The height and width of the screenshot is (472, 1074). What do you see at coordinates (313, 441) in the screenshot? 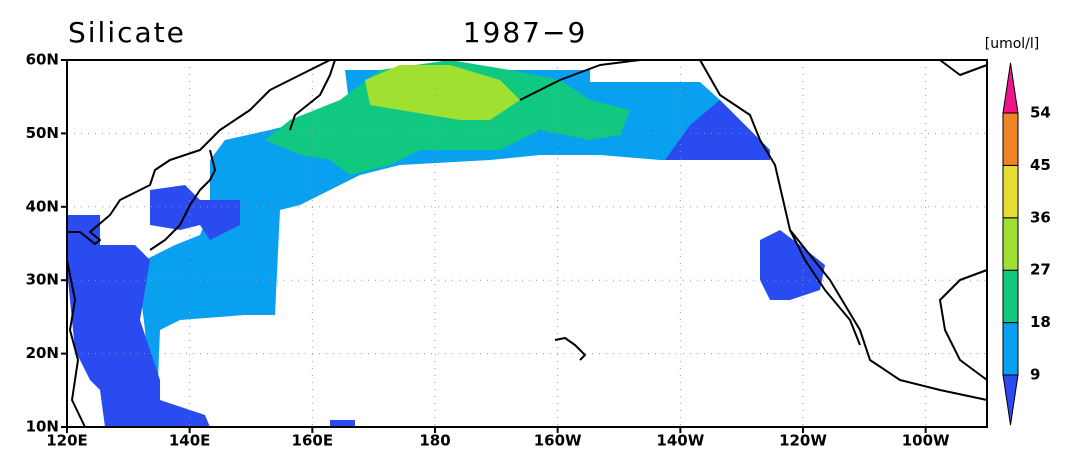
I see `lon-label: 160E` at bounding box center [313, 441].